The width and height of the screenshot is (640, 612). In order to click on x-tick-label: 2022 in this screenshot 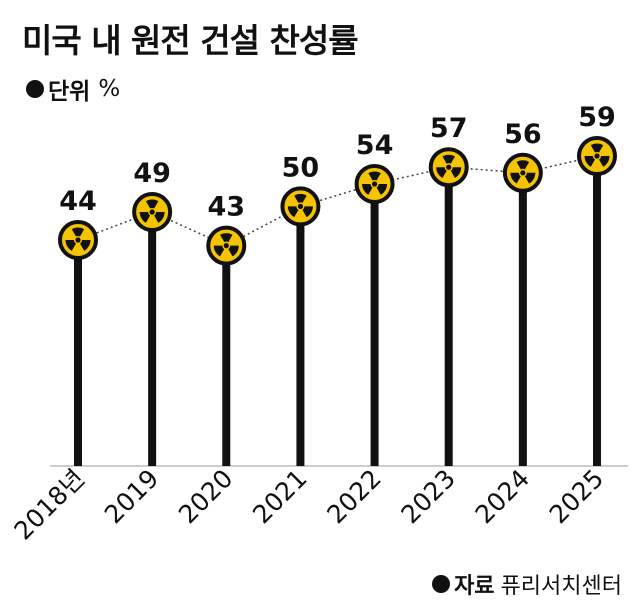, I will do `click(353, 496)`.